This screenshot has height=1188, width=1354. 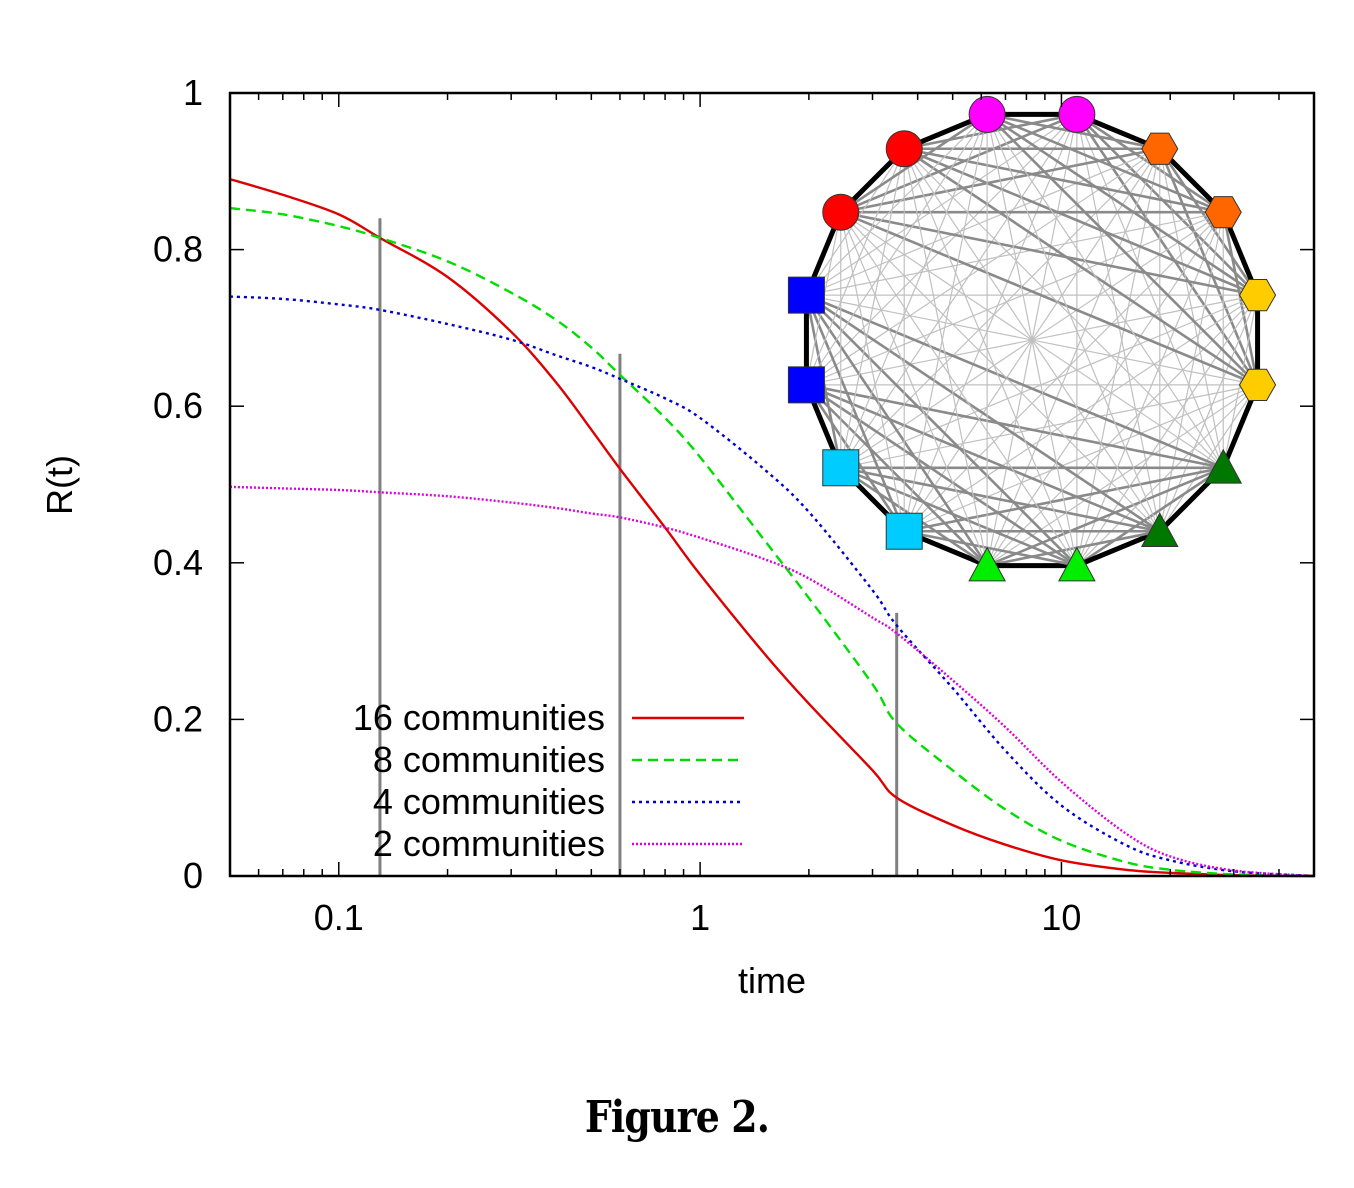 I want to click on figure-caption: Figure 2., so click(x=677, y=1117).